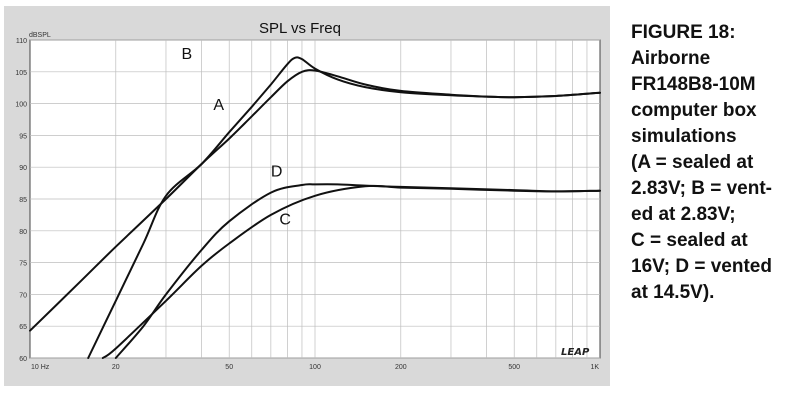 This screenshot has height=406, width=800. I want to click on caption-line: computer box, so click(694, 110).